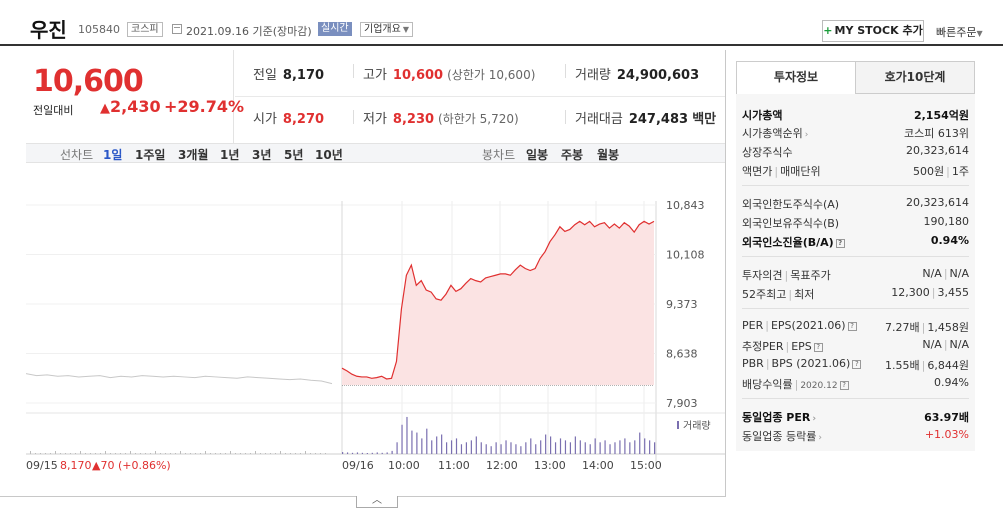 This screenshot has height=511, width=1003. What do you see at coordinates (855, 384) in the screenshot?
I see `info-row: 배당수익률 | 2020.12? 0.94%` at bounding box center [855, 384].